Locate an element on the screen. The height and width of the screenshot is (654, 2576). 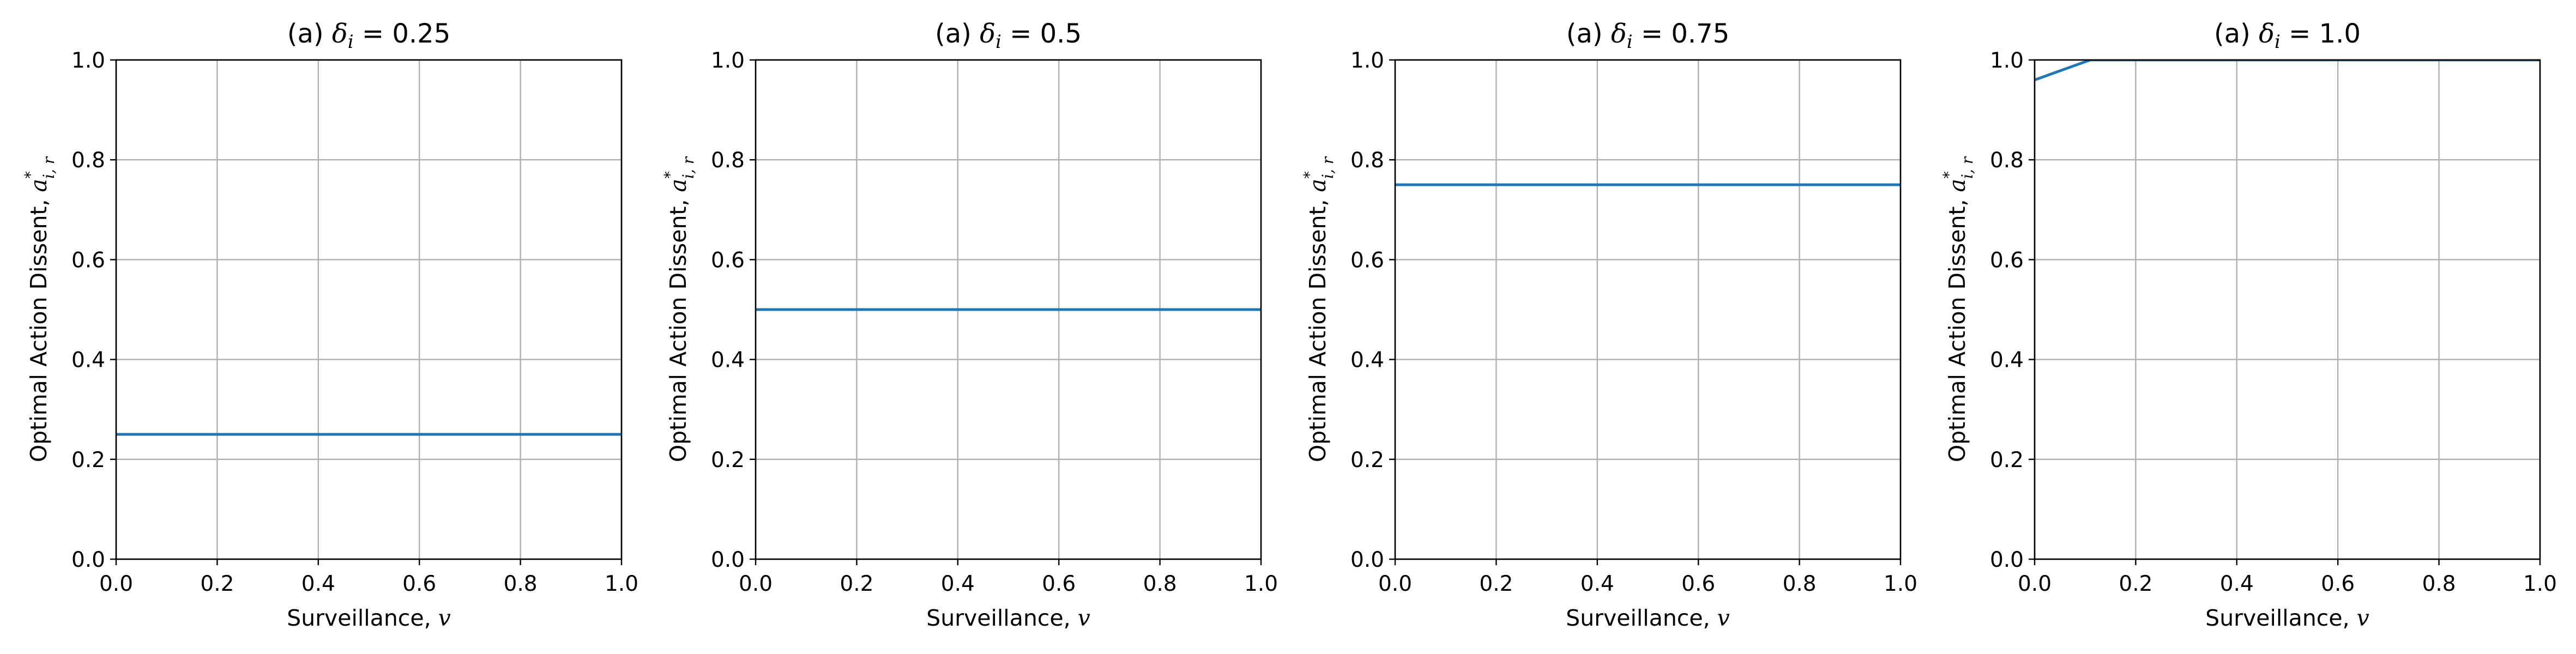
chart-title: (a) δi = 0.5 is located at coordinates (1008, 36).